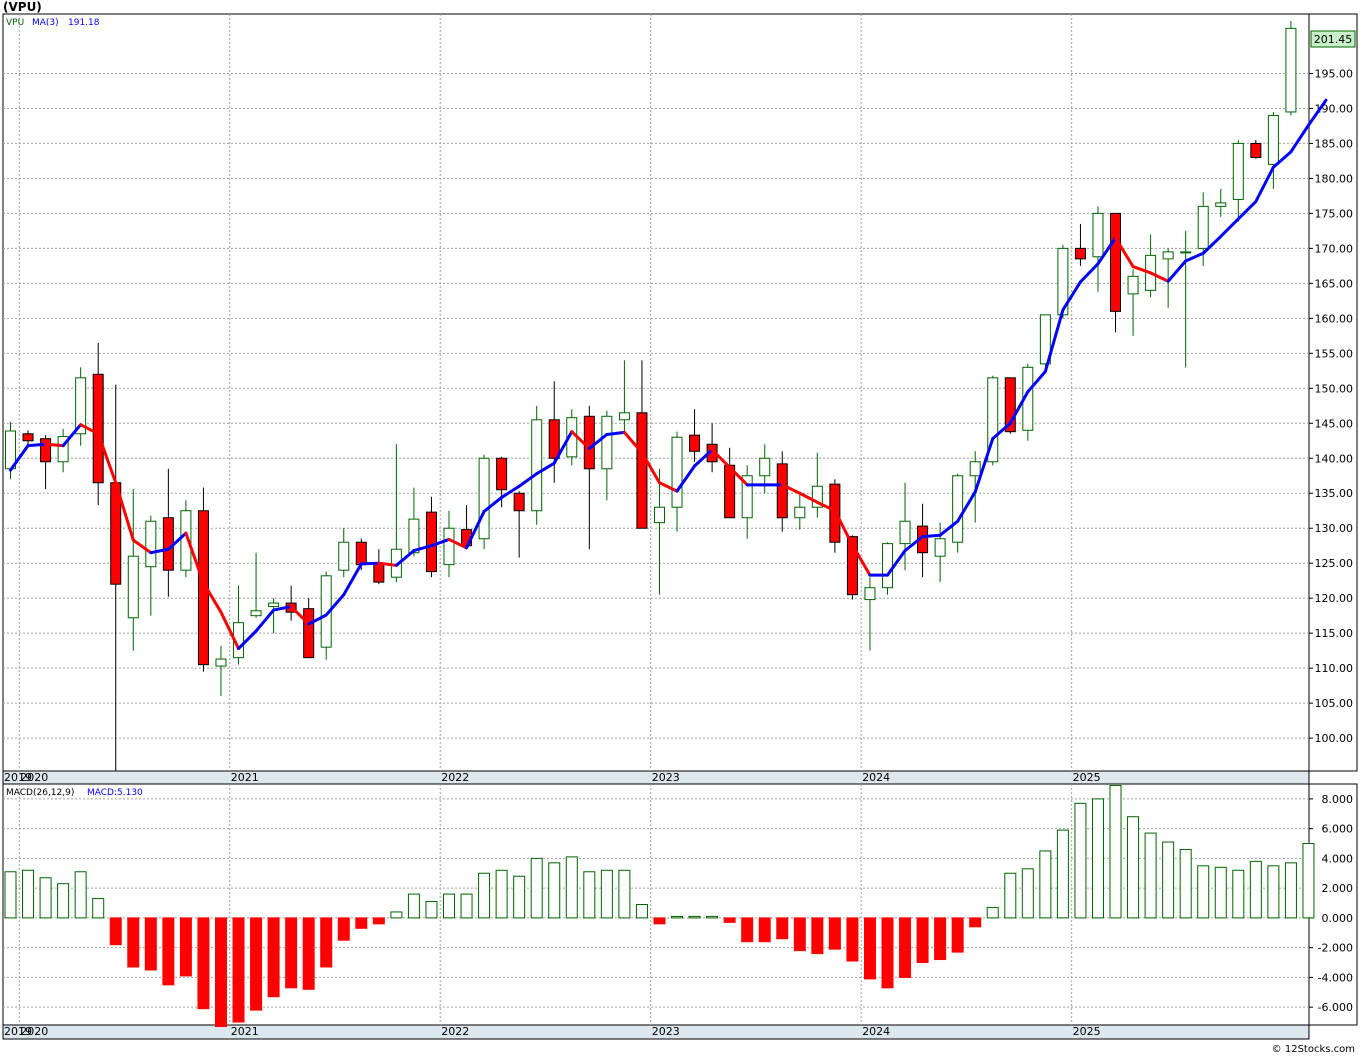 The image size is (1360, 1056). What do you see at coordinates (22, 7) in the screenshot?
I see `chart-title: (VPU)` at bounding box center [22, 7].